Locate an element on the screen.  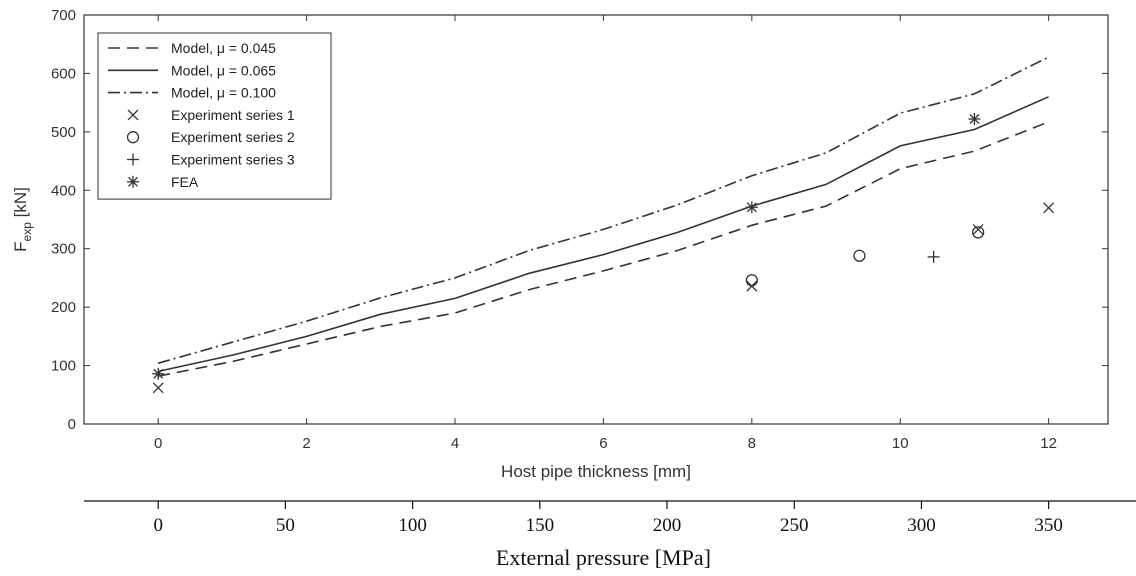
x-tick-label: 8 is located at coordinates (752, 443).